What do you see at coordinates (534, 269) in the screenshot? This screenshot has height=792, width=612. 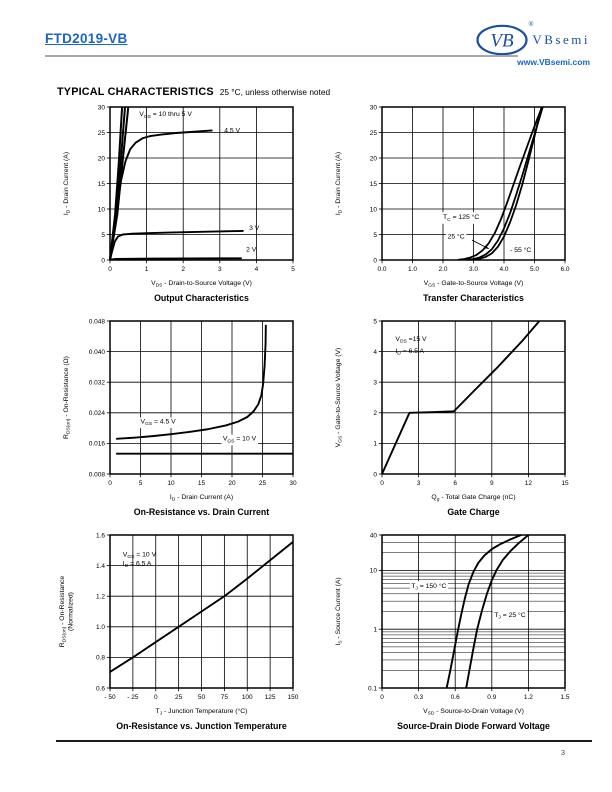 I see `svg-text: 5.0` at bounding box center [534, 269].